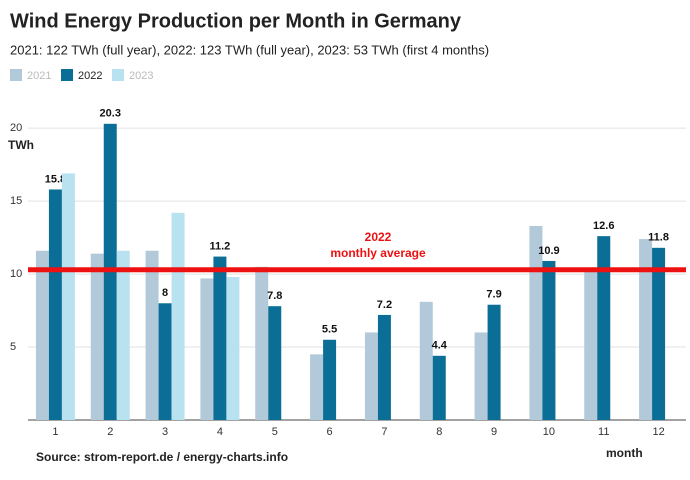  What do you see at coordinates (440, 346) in the screenshot?
I see `data-label: 4.4` at bounding box center [440, 346].